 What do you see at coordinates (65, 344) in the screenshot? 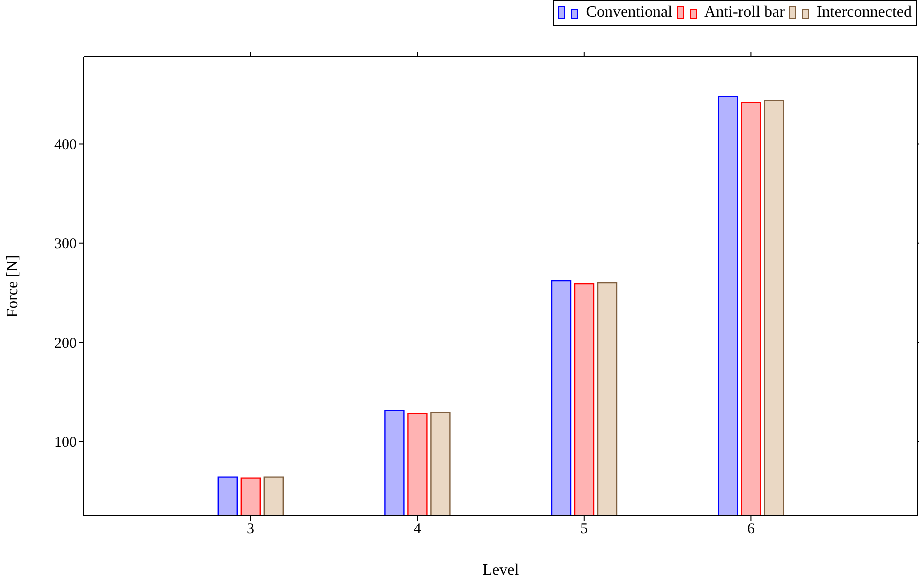
I see `y-tick-label: 200` at bounding box center [65, 344].